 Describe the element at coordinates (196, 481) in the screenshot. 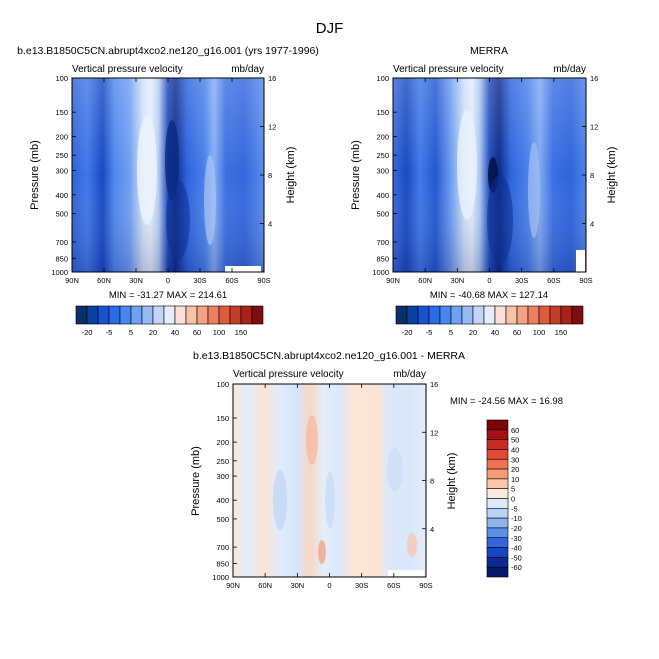

I see `panel-diff-ylabel: Pressure (mb)` at that location.